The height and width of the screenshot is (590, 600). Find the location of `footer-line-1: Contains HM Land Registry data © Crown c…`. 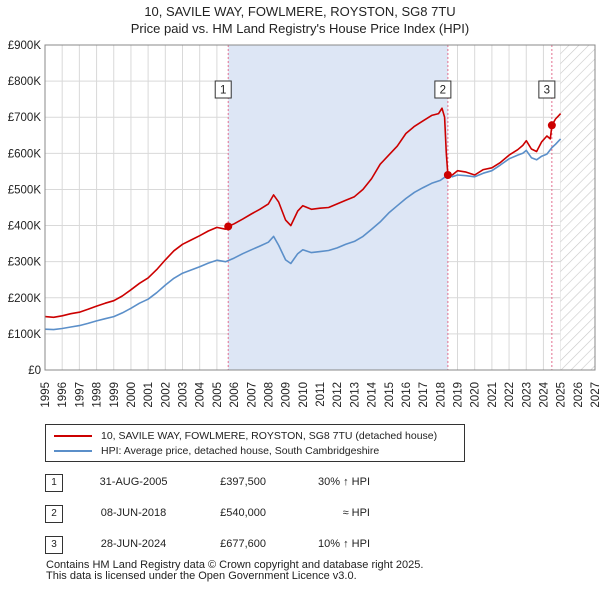

footer-line-1: Contains HM Land Registry data © Crown c… is located at coordinates (235, 565).